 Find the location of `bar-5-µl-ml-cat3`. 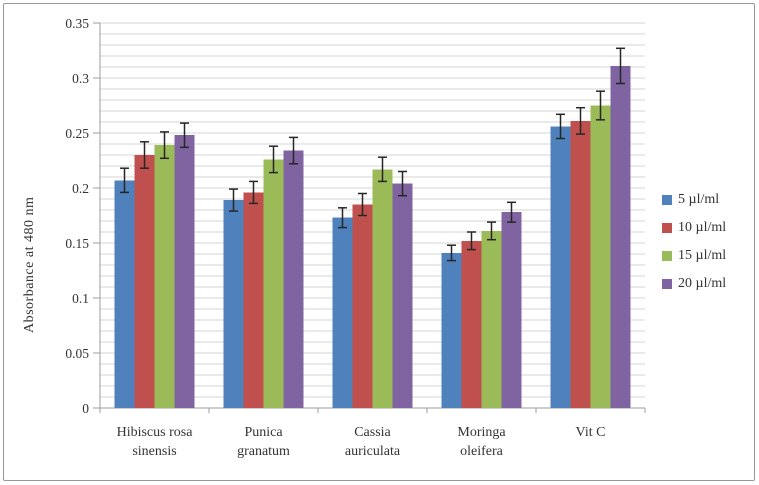

bar-5-µl-ml-cat3 is located at coordinates (451, 330).